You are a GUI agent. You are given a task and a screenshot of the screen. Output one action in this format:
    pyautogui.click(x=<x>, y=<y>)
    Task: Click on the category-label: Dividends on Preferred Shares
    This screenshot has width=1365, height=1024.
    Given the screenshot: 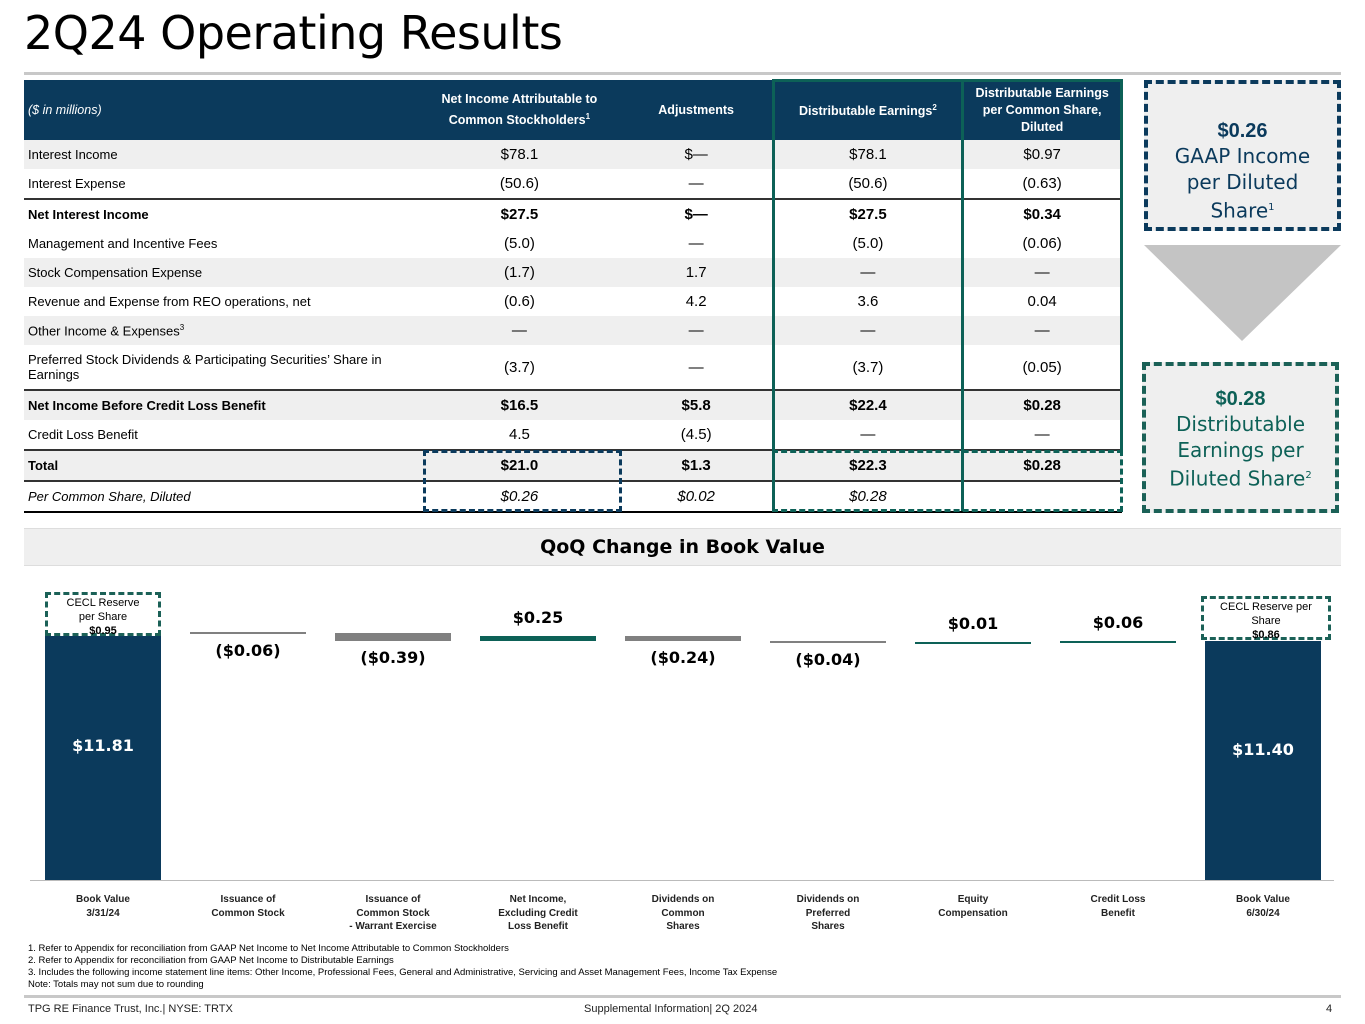 What is the action you would take?
    pyautogui.click(x=828, y=913)
    